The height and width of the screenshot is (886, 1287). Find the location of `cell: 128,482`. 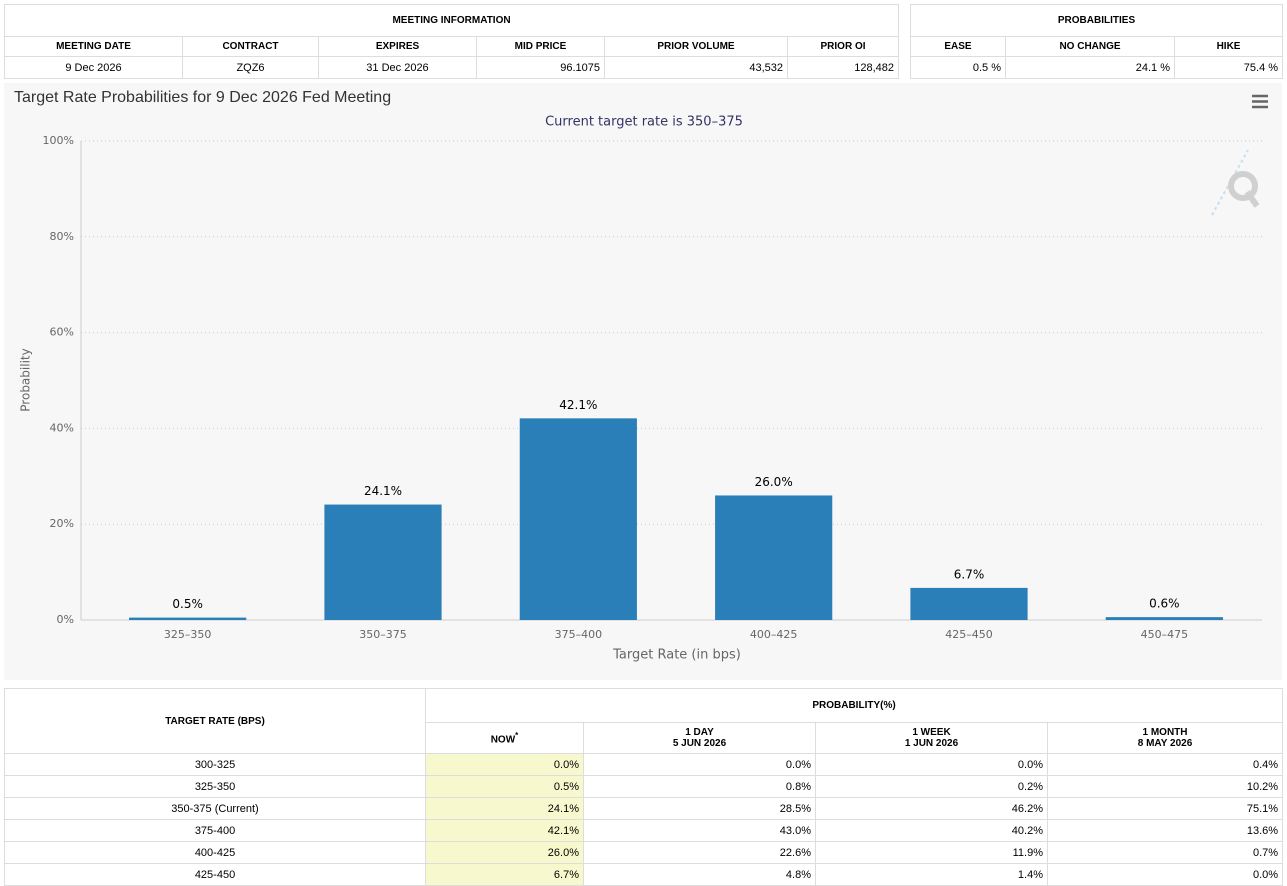

cell: 128,482 is located at coordinates (843, 67).